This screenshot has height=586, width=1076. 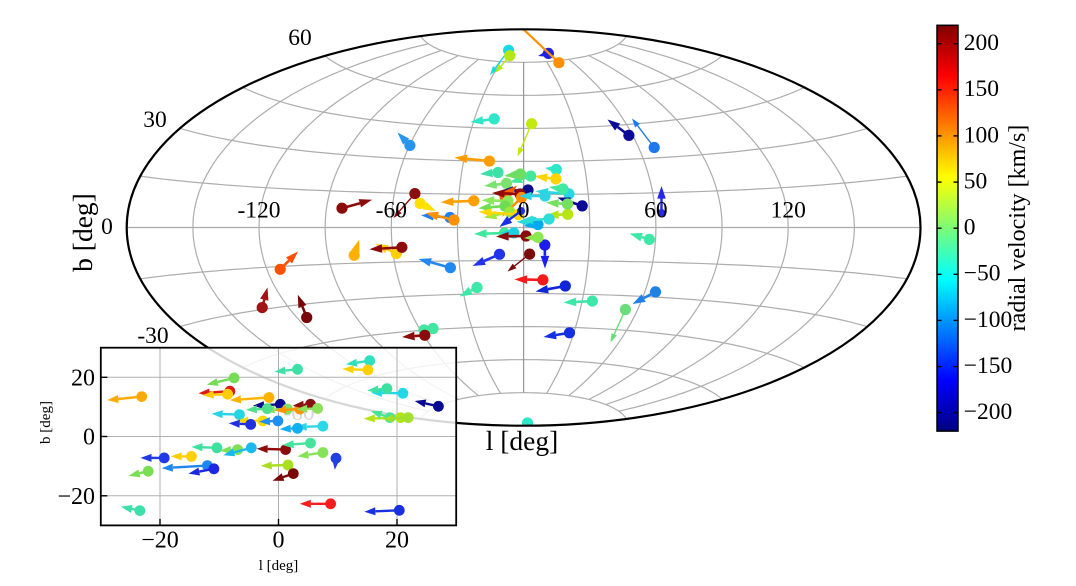 What do you see at coordinates (976, 181) in the screenshot?
I see `svg-text: 50` at bounding box center [976, 181].